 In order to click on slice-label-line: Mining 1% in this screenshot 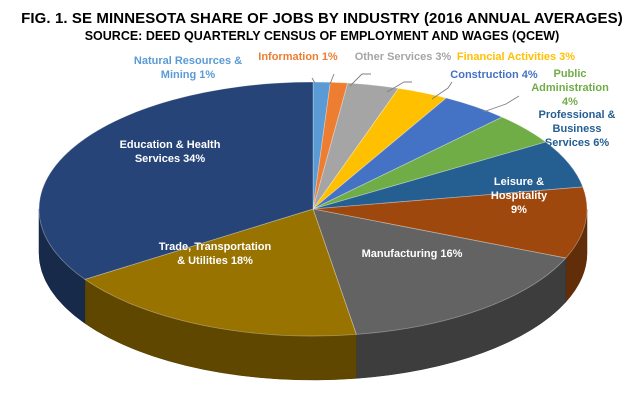, I will do `click(188, 75)`.